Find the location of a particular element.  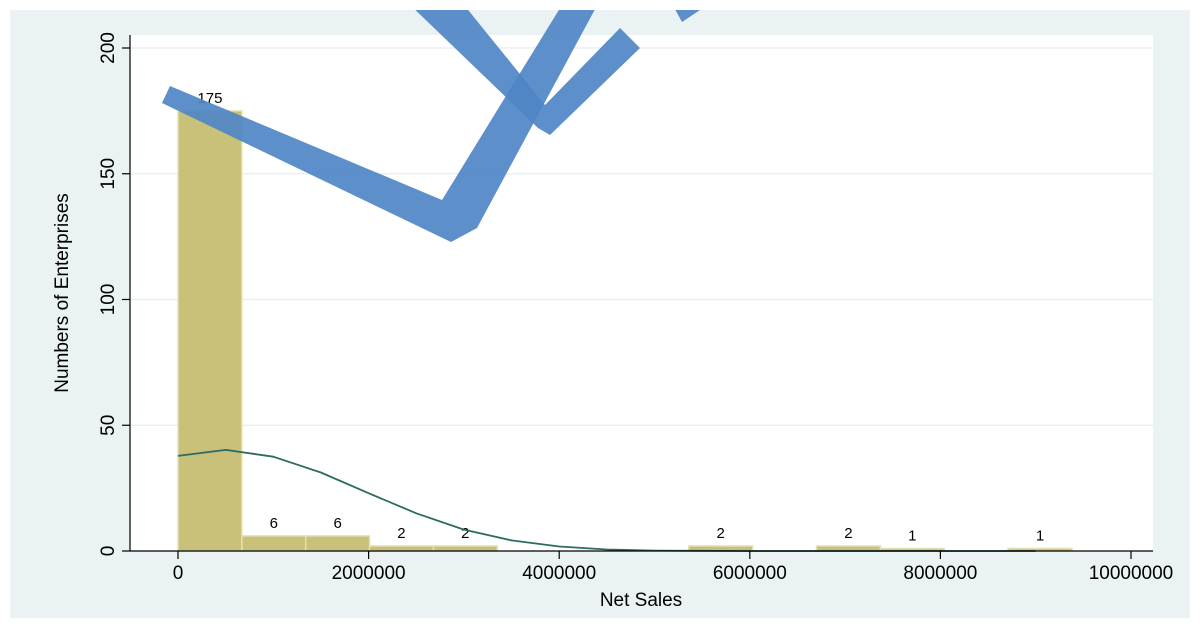

x-tick-label: 0 is located at coordinates (178, 573).